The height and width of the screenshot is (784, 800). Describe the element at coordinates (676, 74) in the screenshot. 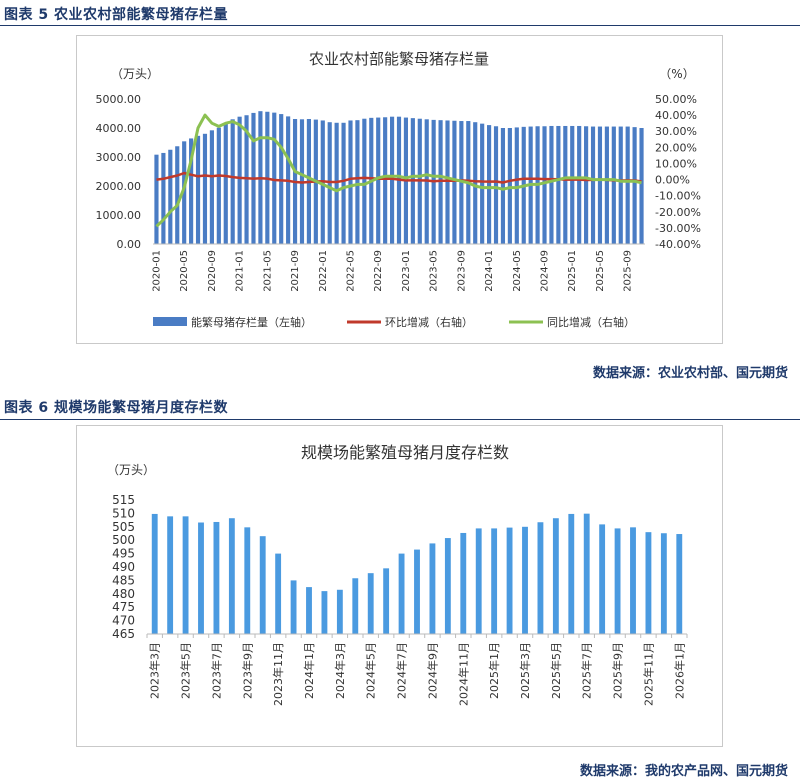

I see `chart1-right-unit: （%）` at that location.